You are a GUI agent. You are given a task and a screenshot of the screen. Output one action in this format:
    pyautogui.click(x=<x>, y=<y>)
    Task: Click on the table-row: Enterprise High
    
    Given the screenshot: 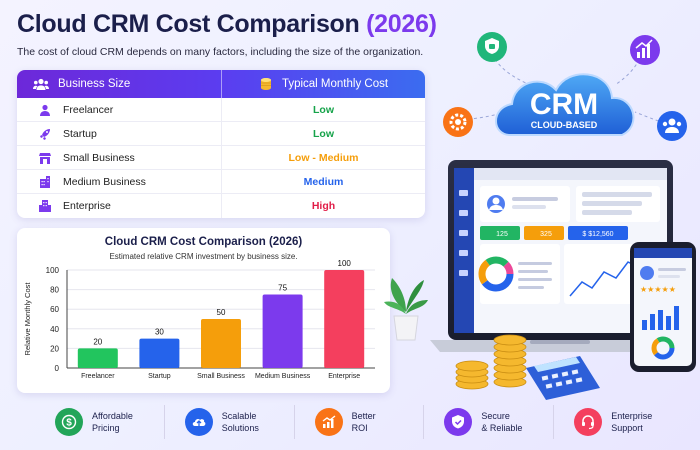 What is the action you would take?
    pyautogui.click(x=221, y=206)
    